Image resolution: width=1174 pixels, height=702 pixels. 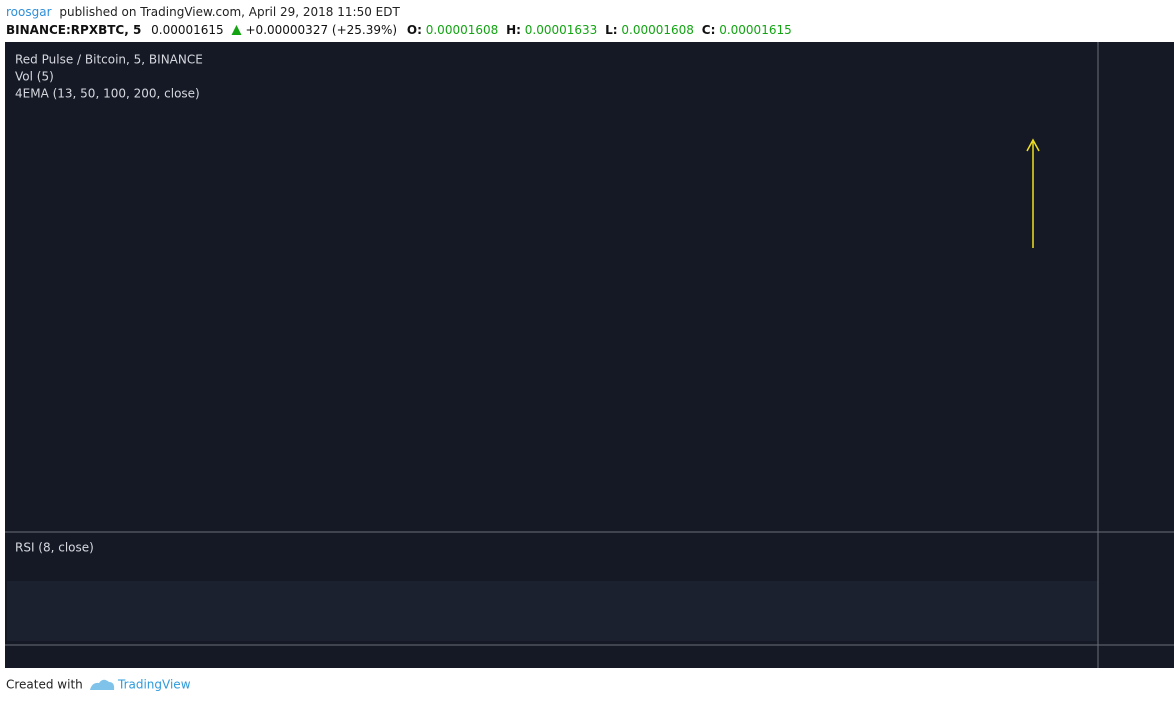 I want to click on footer-brand: TradingView, so click(x=154, y=685).